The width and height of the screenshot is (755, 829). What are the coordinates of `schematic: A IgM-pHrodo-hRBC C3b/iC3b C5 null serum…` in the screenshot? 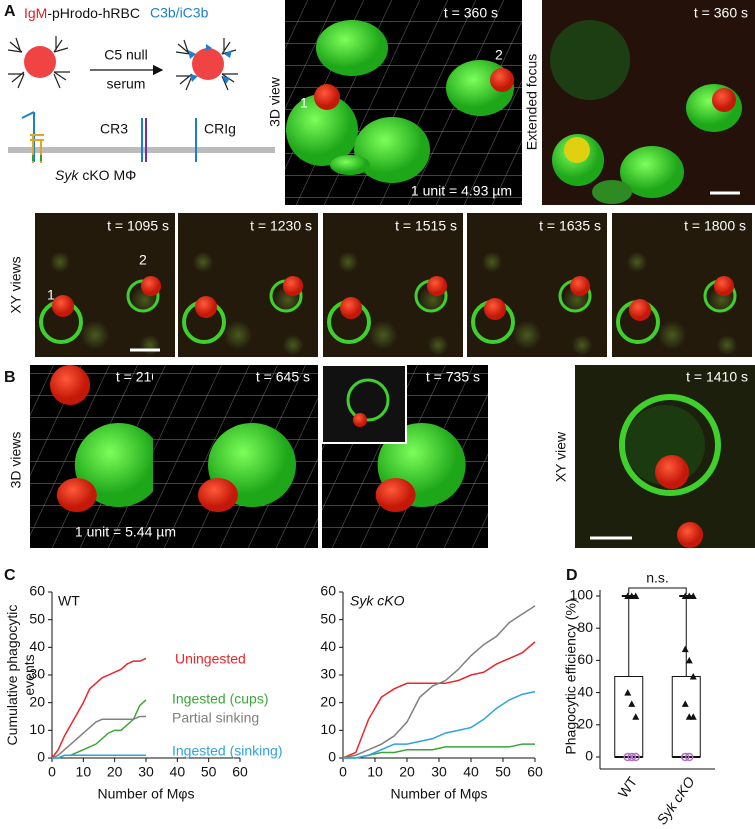 It's located at (139, 93).